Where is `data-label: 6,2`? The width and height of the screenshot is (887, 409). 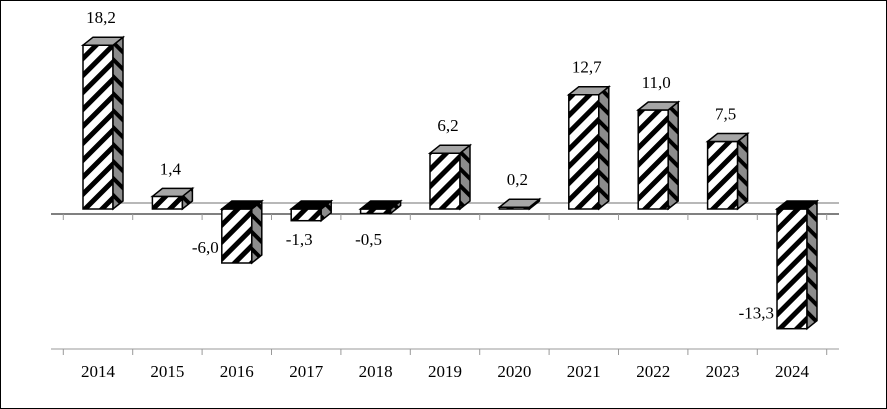
data-label: 6,2 is located at coordinates (447, 125).